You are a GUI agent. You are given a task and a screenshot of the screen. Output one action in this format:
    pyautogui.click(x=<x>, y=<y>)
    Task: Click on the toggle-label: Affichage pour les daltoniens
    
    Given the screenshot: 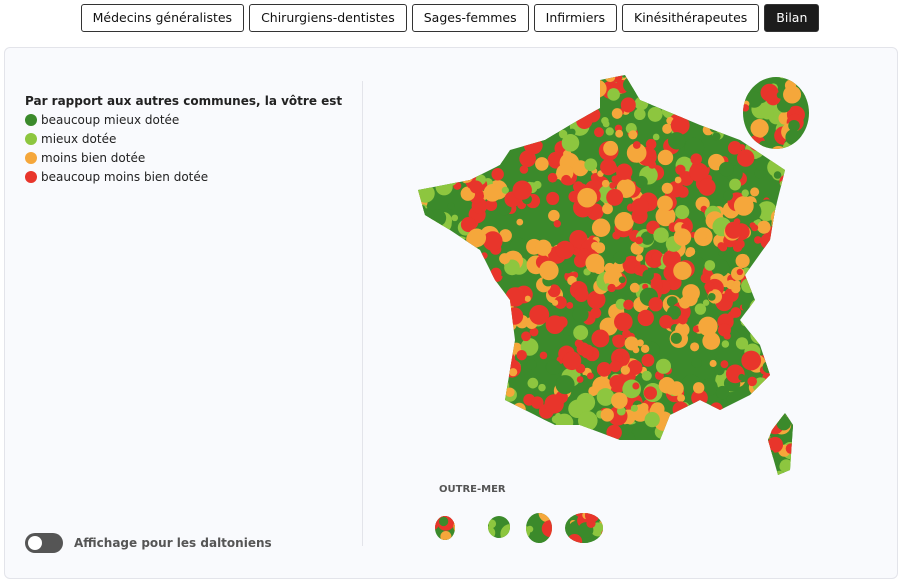 What is the action you would take?
    pyautogui.click(x=173, y=543)
    